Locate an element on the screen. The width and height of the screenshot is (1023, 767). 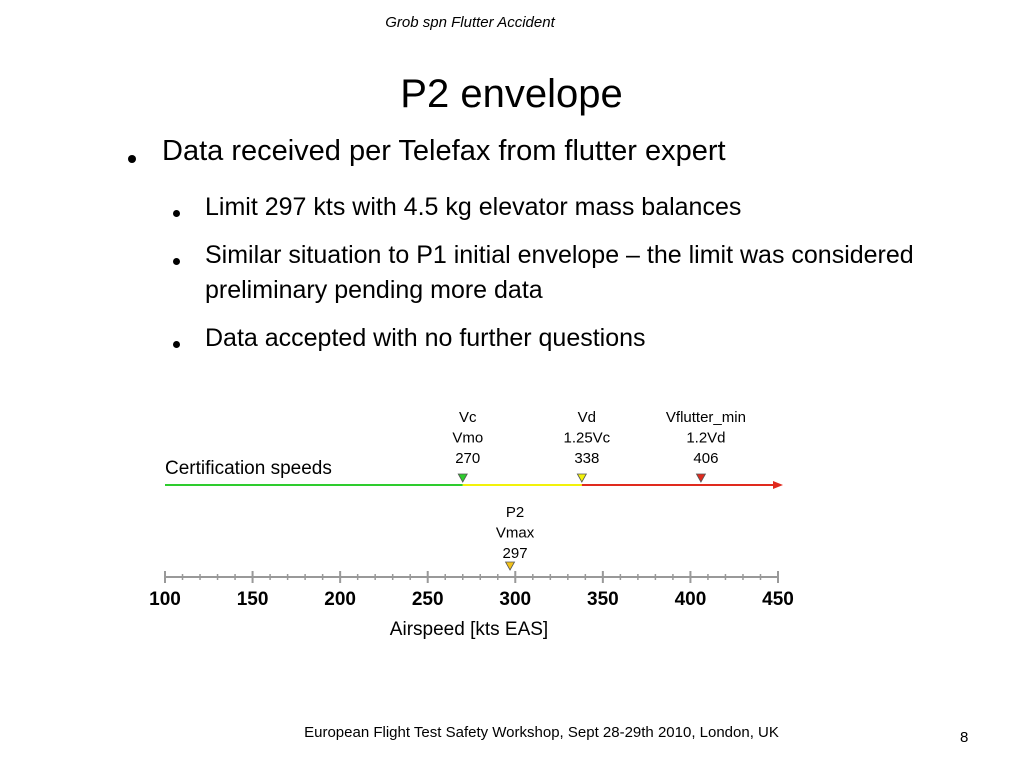
tick-label: 300 is located at coordinates (515, 599).